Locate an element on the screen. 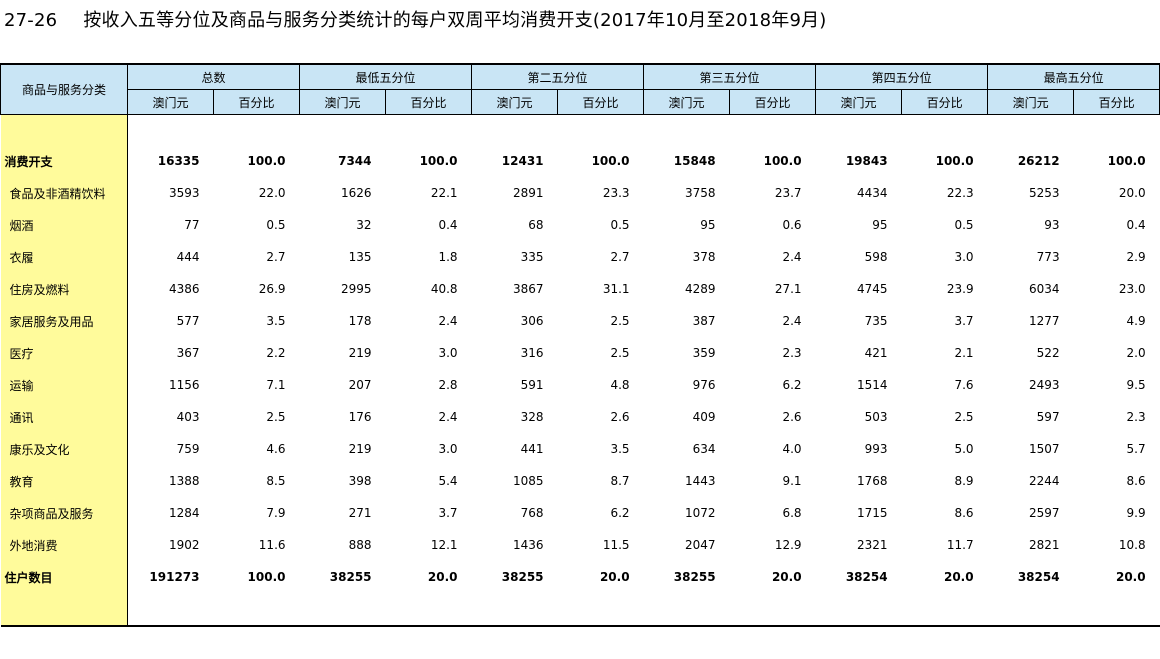 The height and width of the screenshot is (659, 1160). percent-cell: 0.6 is located at coordinates (792, 225).